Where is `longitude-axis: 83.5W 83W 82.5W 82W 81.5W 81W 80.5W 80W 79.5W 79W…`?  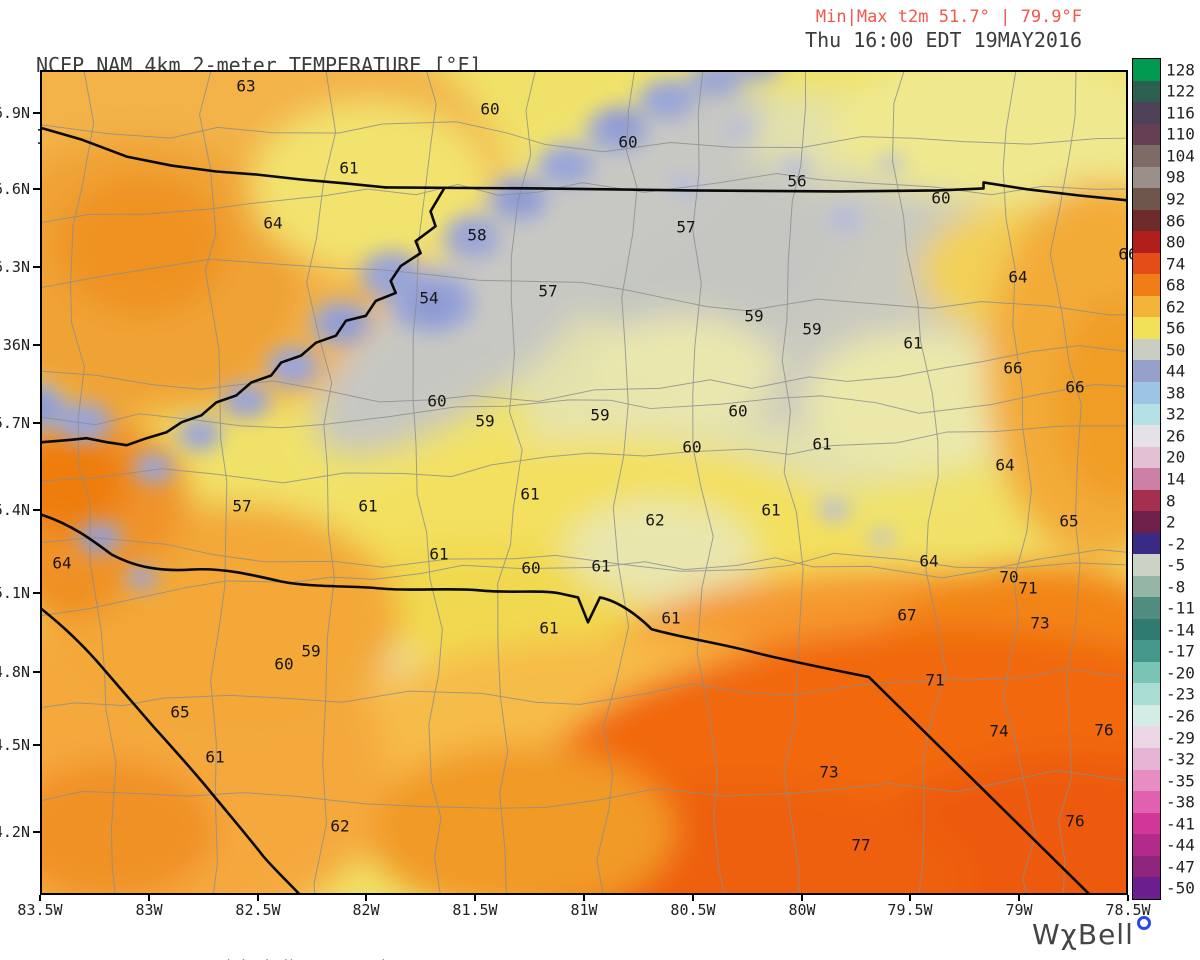
longitude-axis: 83.5W 83W 82.5W 82W 81.5W 81W 80.5W 80W 79.5W 79W… is located at coordinates (584, 907).